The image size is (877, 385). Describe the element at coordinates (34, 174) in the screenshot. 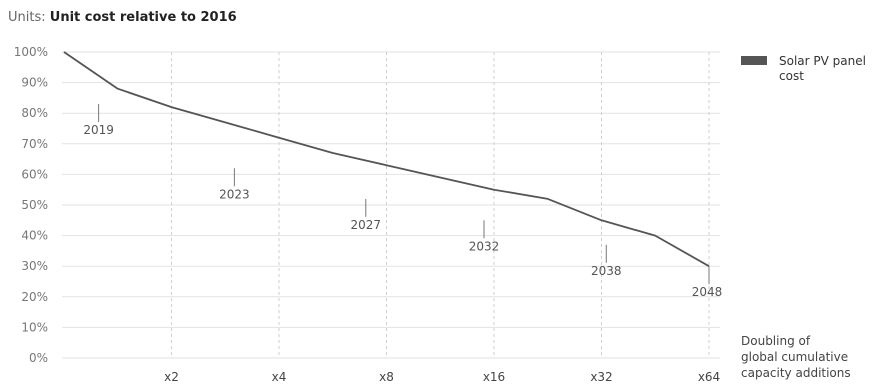

I see `y-tick-label: 60%` at that location.